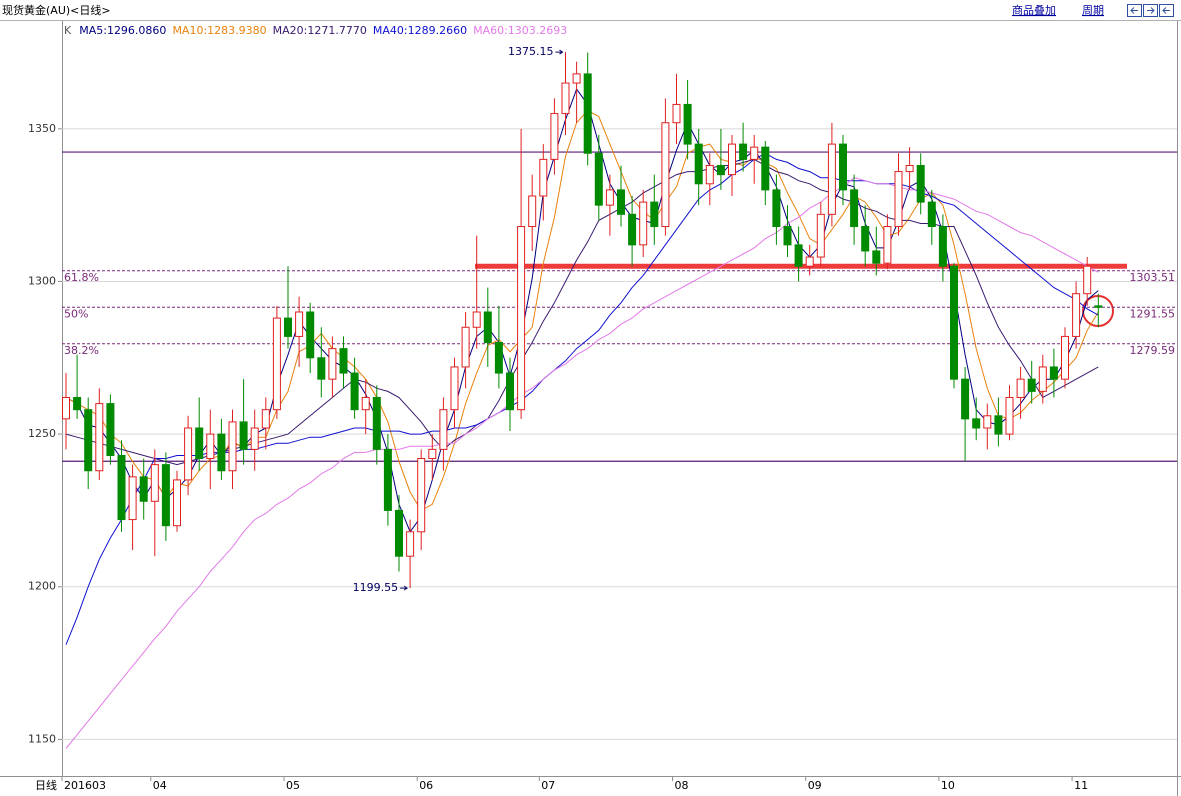 The height and width of the screenshot is (796, 1181). What do you see at coordinates (122, 30) in the screenshot?
I see `legend-entry: MA5:1296.0860` at bounding box center [122, 30].